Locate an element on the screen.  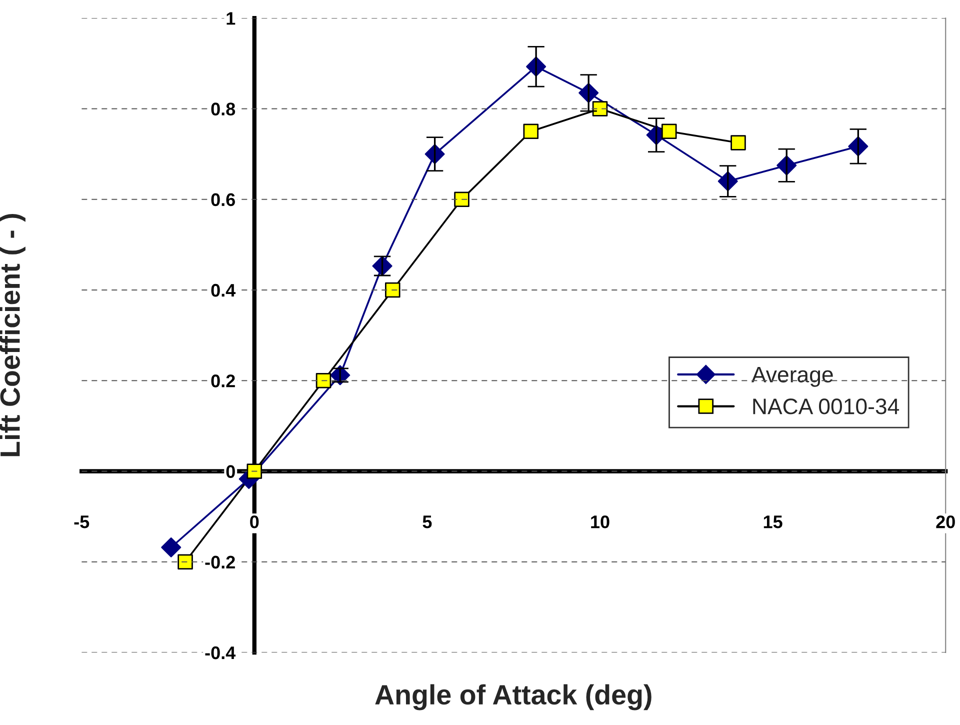
y-tick-label: 0.2 is located at coordinates (223, 381).